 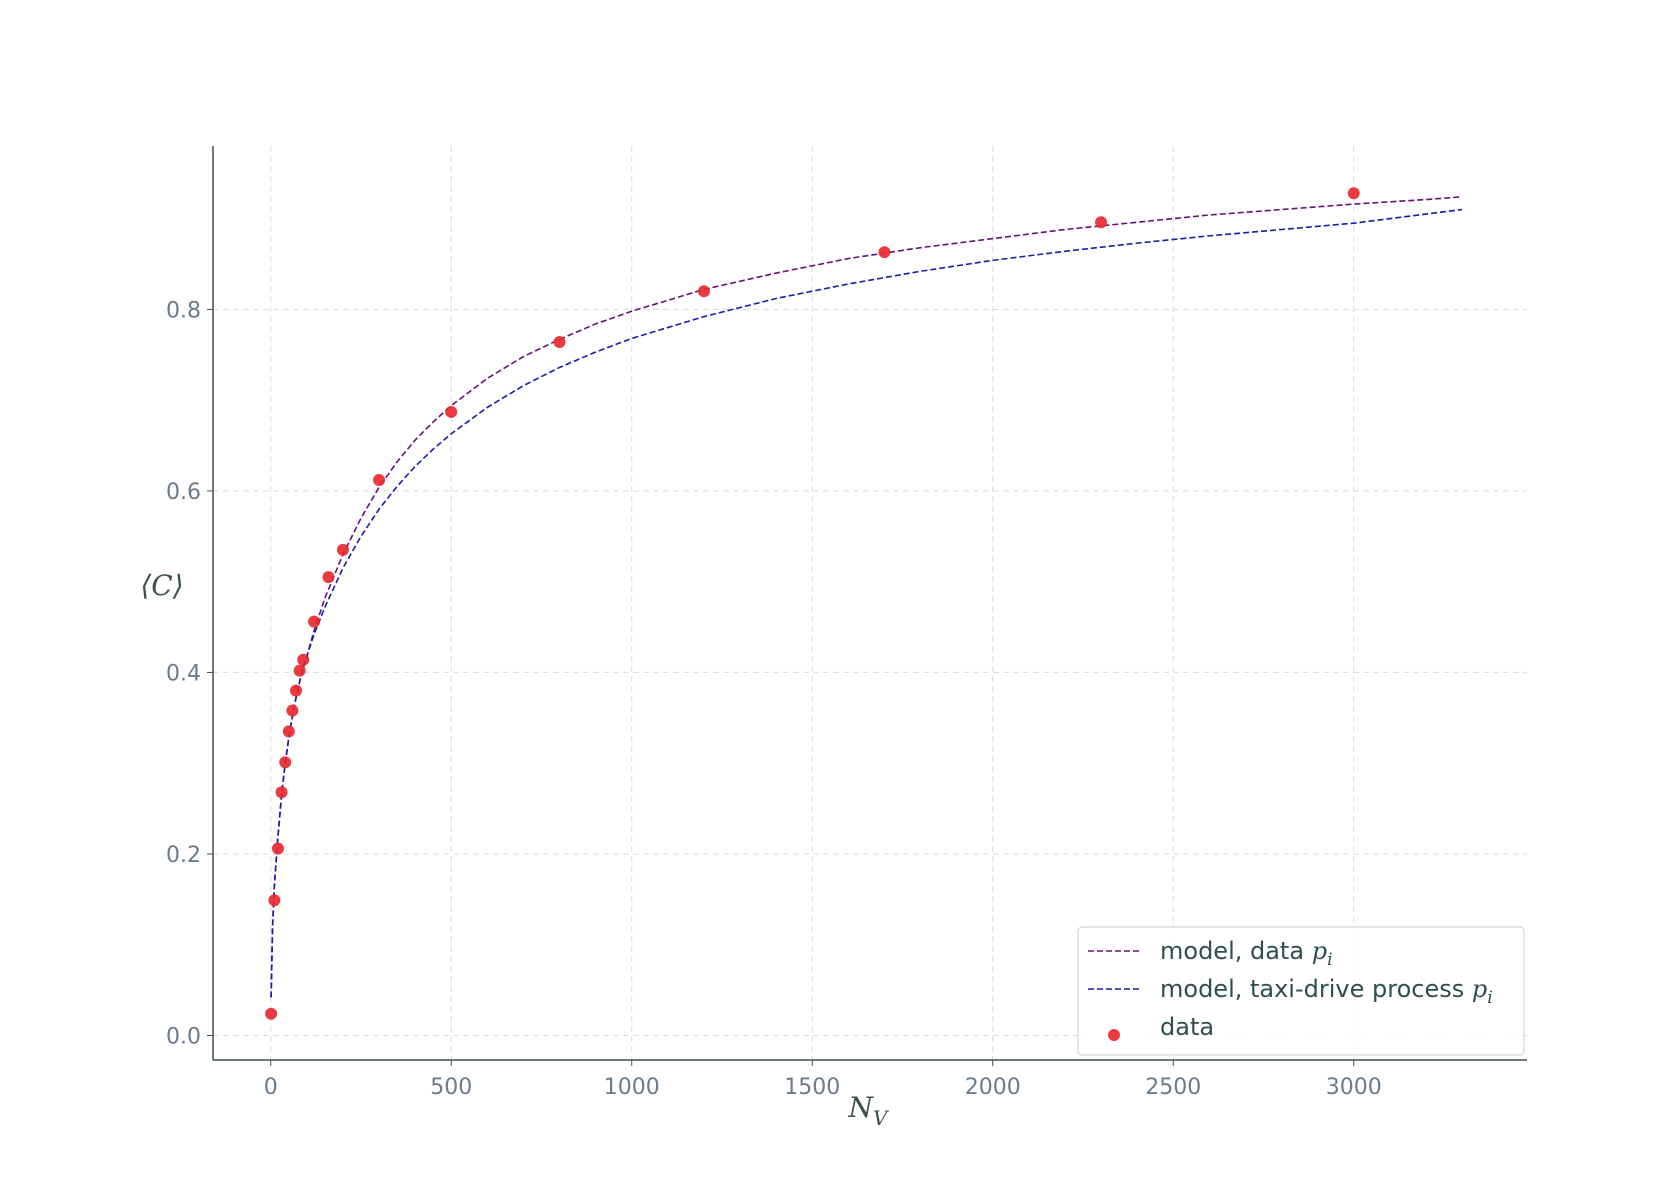 I want to click on y-tick-label: 0.0, so click(x=183, y=1036).